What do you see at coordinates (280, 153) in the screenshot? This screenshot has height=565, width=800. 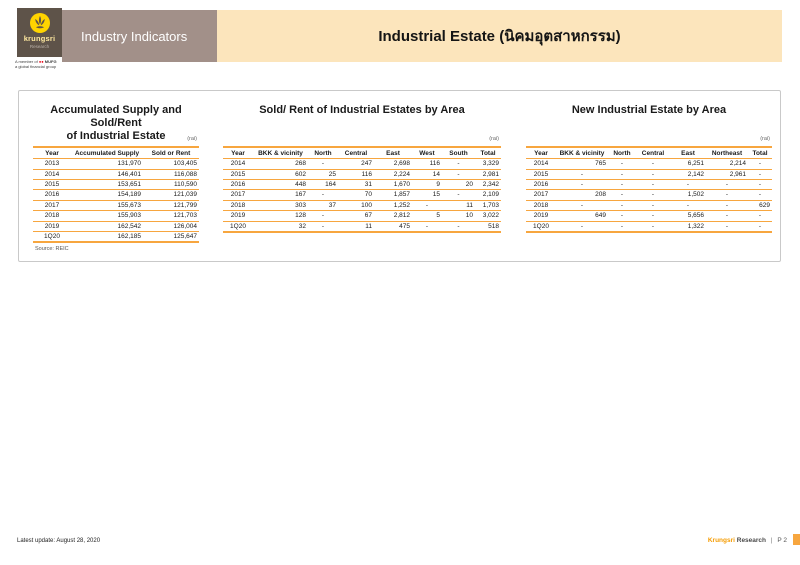 I see `column-header: BKK & vicinity` at bounding box center [280, 153].